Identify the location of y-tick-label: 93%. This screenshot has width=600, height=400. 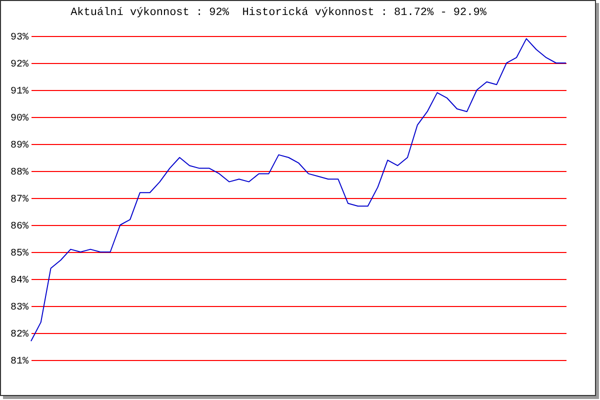
(19, 38).